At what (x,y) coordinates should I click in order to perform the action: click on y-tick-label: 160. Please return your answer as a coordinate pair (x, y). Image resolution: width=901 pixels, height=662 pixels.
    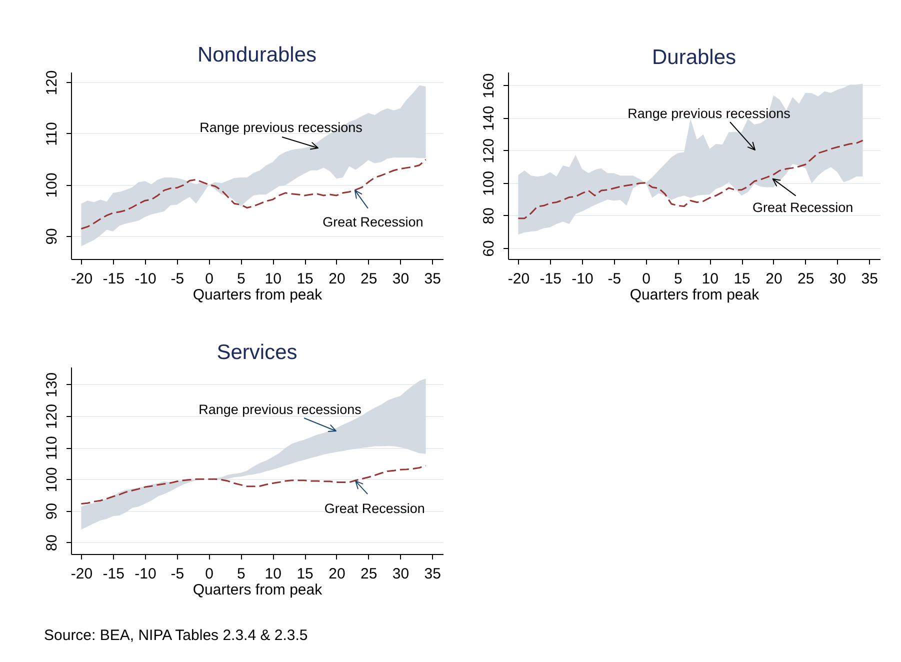
    Looking at the image, I should click on (489, 85).